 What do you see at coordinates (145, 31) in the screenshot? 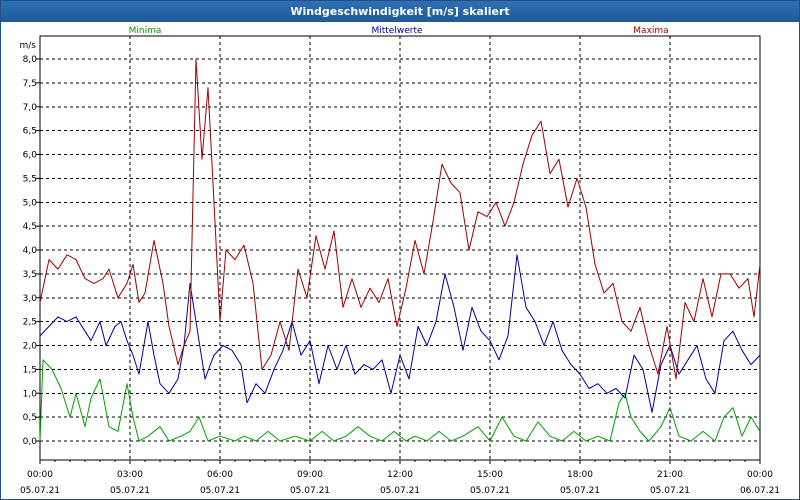
I see `legend-minima: Minima` at bounding box center [145, 31].